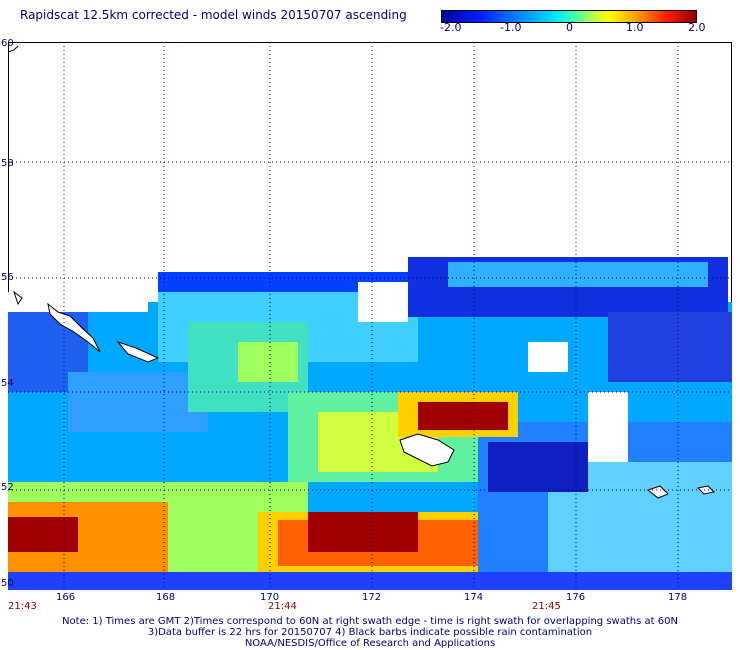  I want to click on time-label: 21:44, so click(282, 606).